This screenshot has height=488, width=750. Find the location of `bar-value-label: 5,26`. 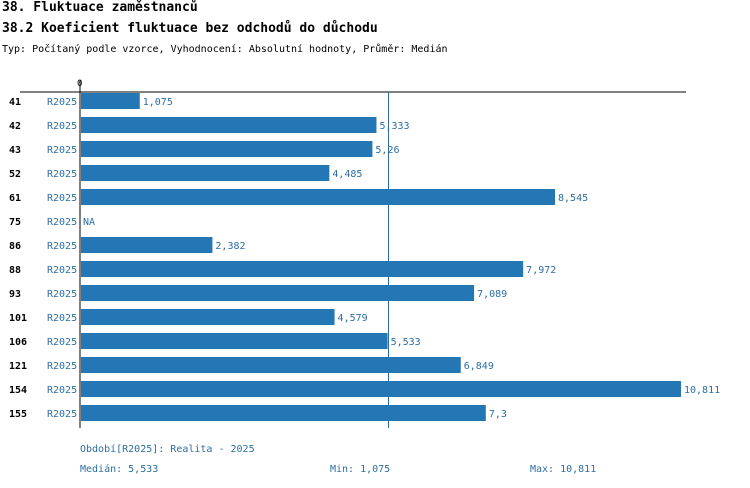

bar-value-label: 5,26 is located at coordinates (387, 150).